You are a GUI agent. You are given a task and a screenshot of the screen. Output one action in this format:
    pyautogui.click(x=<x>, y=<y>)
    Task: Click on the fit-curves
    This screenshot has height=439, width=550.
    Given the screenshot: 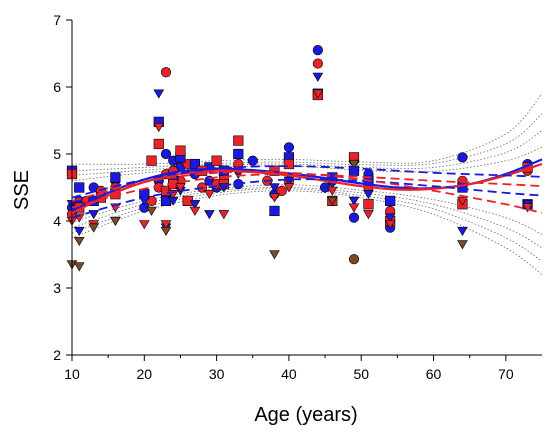 What is the action you would take?
    pyautogui.click(x=307, y=188)
    